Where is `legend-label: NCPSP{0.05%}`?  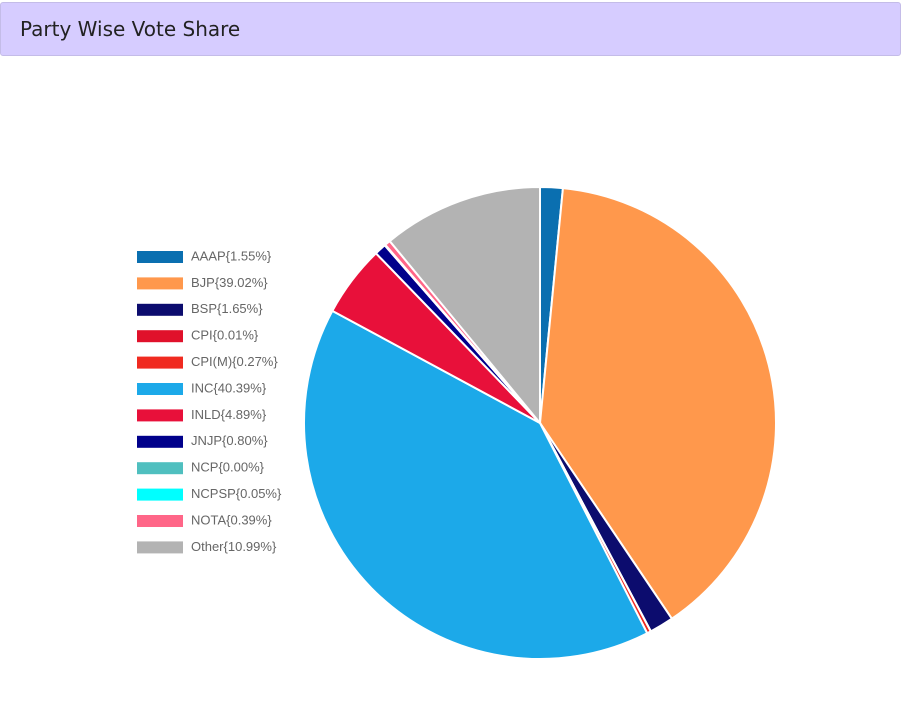 legend-label: NCPSP{0.05%} is located at coordinates (236, 493).